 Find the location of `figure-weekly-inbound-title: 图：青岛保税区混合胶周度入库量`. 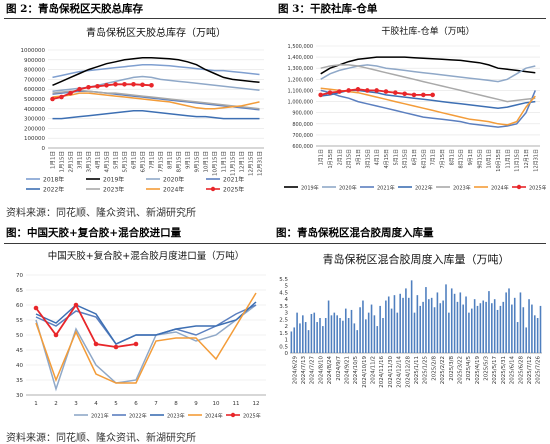

figure-weekly-inbound-title: 图：青岛保税区混合胶周度入库量 is located at coordinates (355, 233).